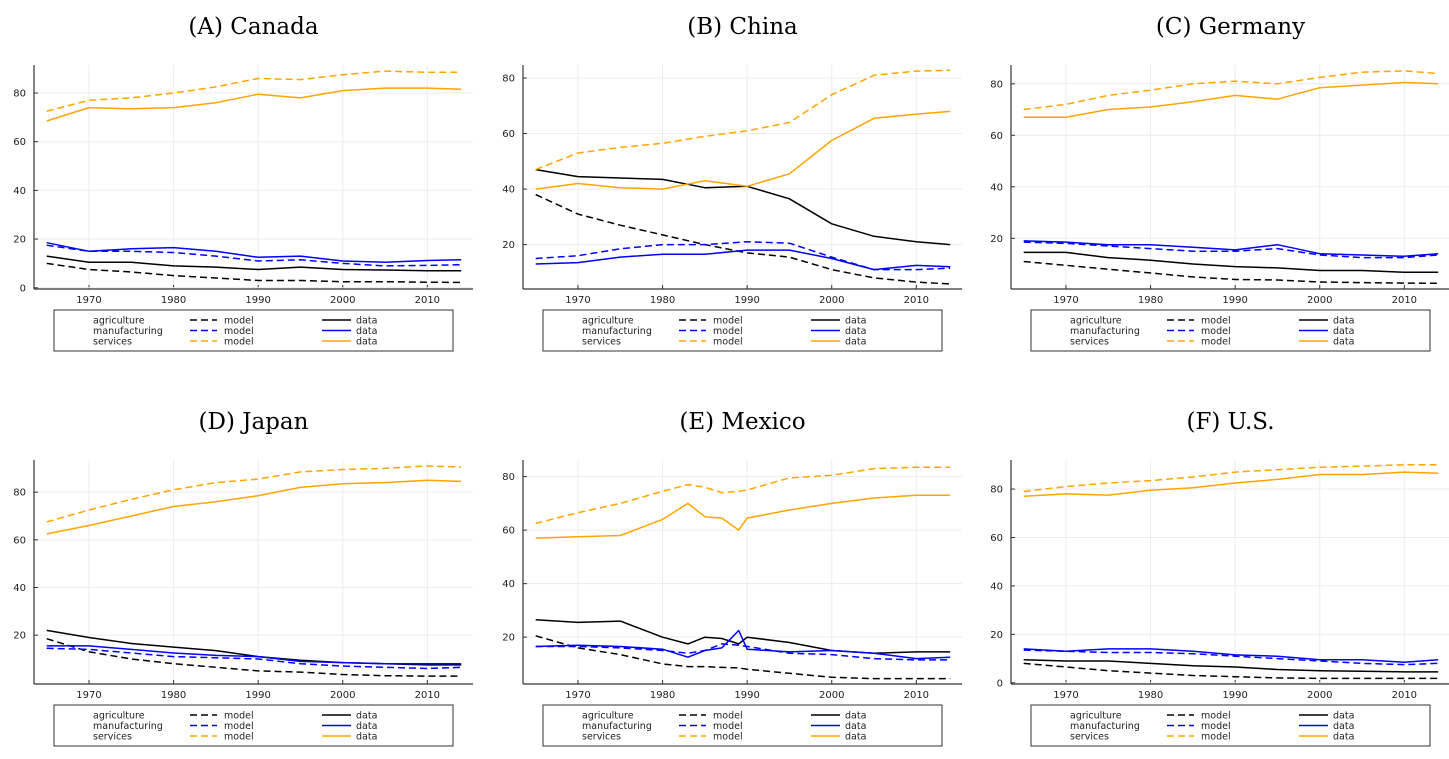 Image resolution: width=1449 pixels, height=759 pixels. What do you see at coordinates (742, 422) in the screenshot?
I see `subplot-title: (E) Mexico` at bounding box center [742, 422].